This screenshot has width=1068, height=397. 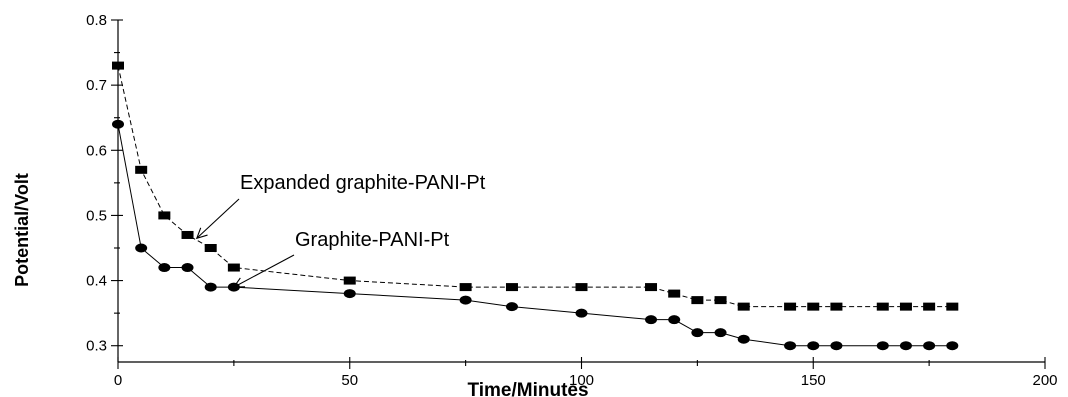 What do you see at coordinates (22, 230) in the screenshot?
I see `y-axis-title: Potential/Volt` at bounding box center [22, 230].